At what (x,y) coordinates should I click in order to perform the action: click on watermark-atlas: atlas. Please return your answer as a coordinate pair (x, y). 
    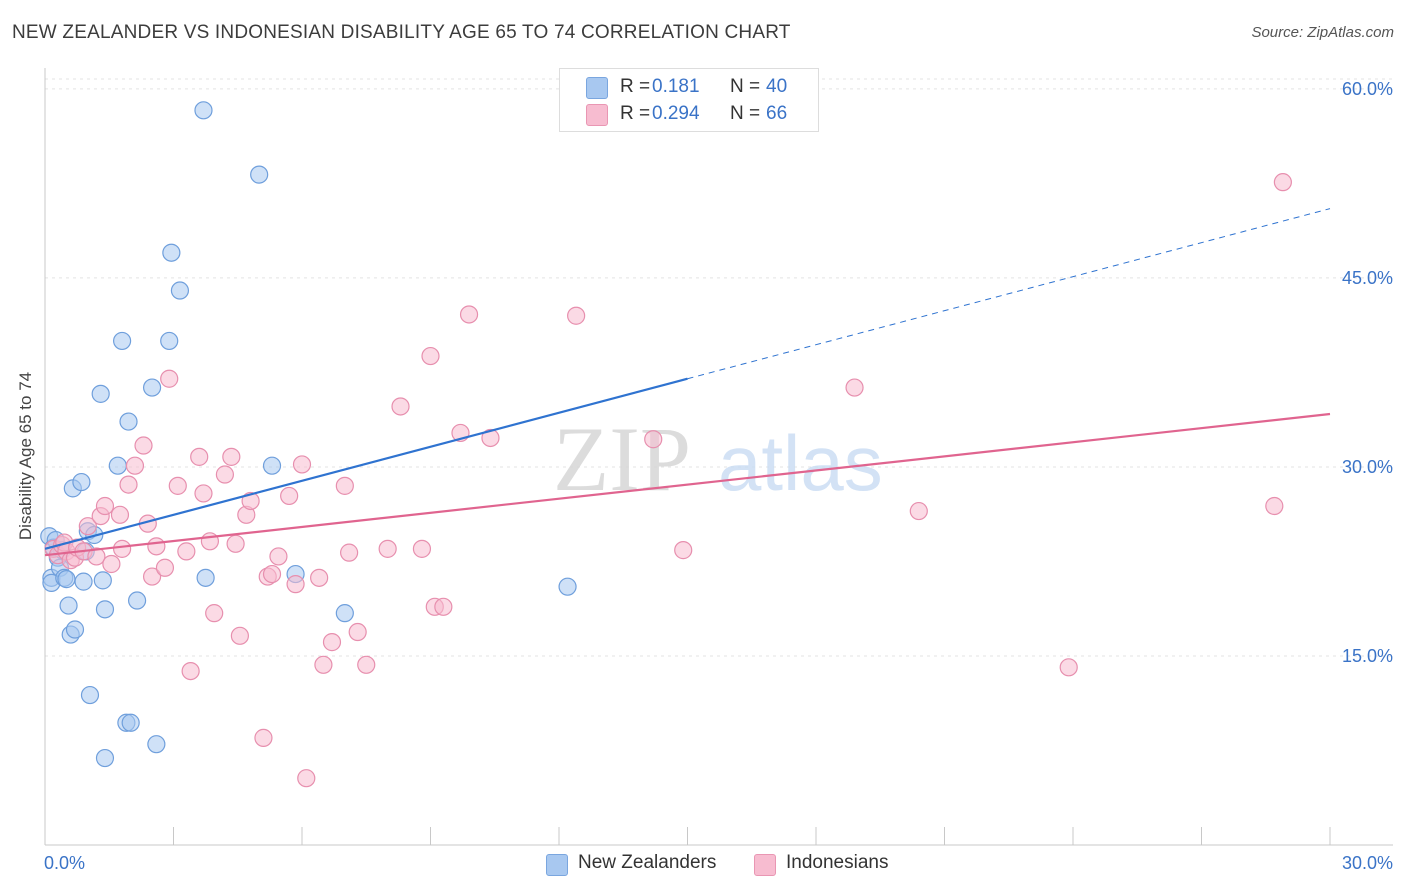
    Looking at the image, I should click on (800, 463).